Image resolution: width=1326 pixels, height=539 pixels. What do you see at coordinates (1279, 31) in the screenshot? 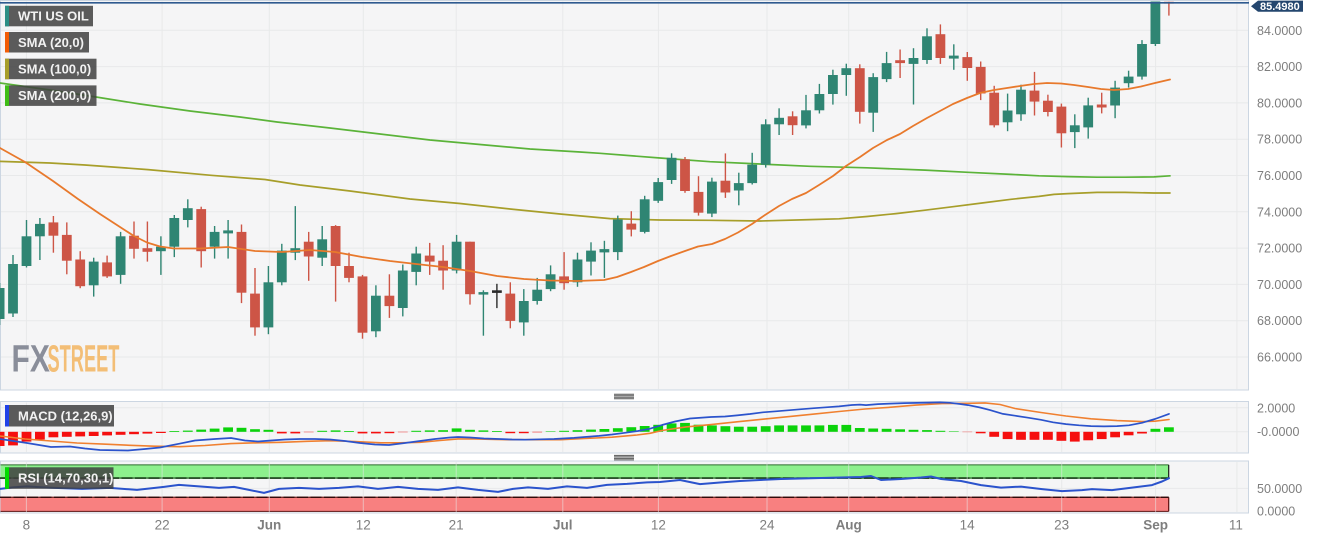
I see `svg-text: 84.0000` at bounding box center [1279, 31].